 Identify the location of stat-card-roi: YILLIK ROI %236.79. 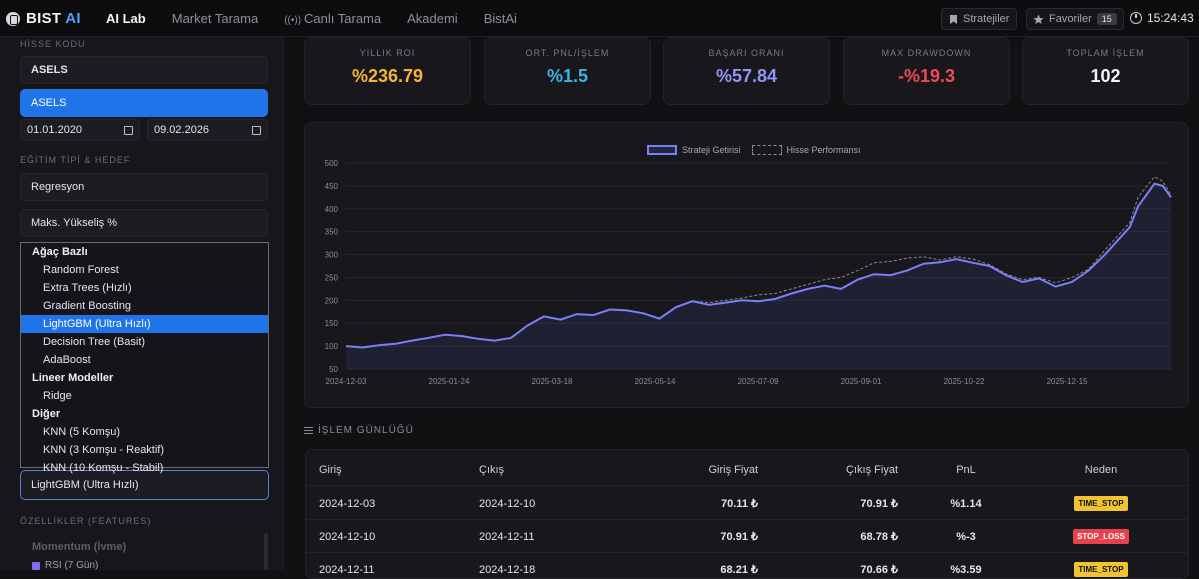
(387, 71).